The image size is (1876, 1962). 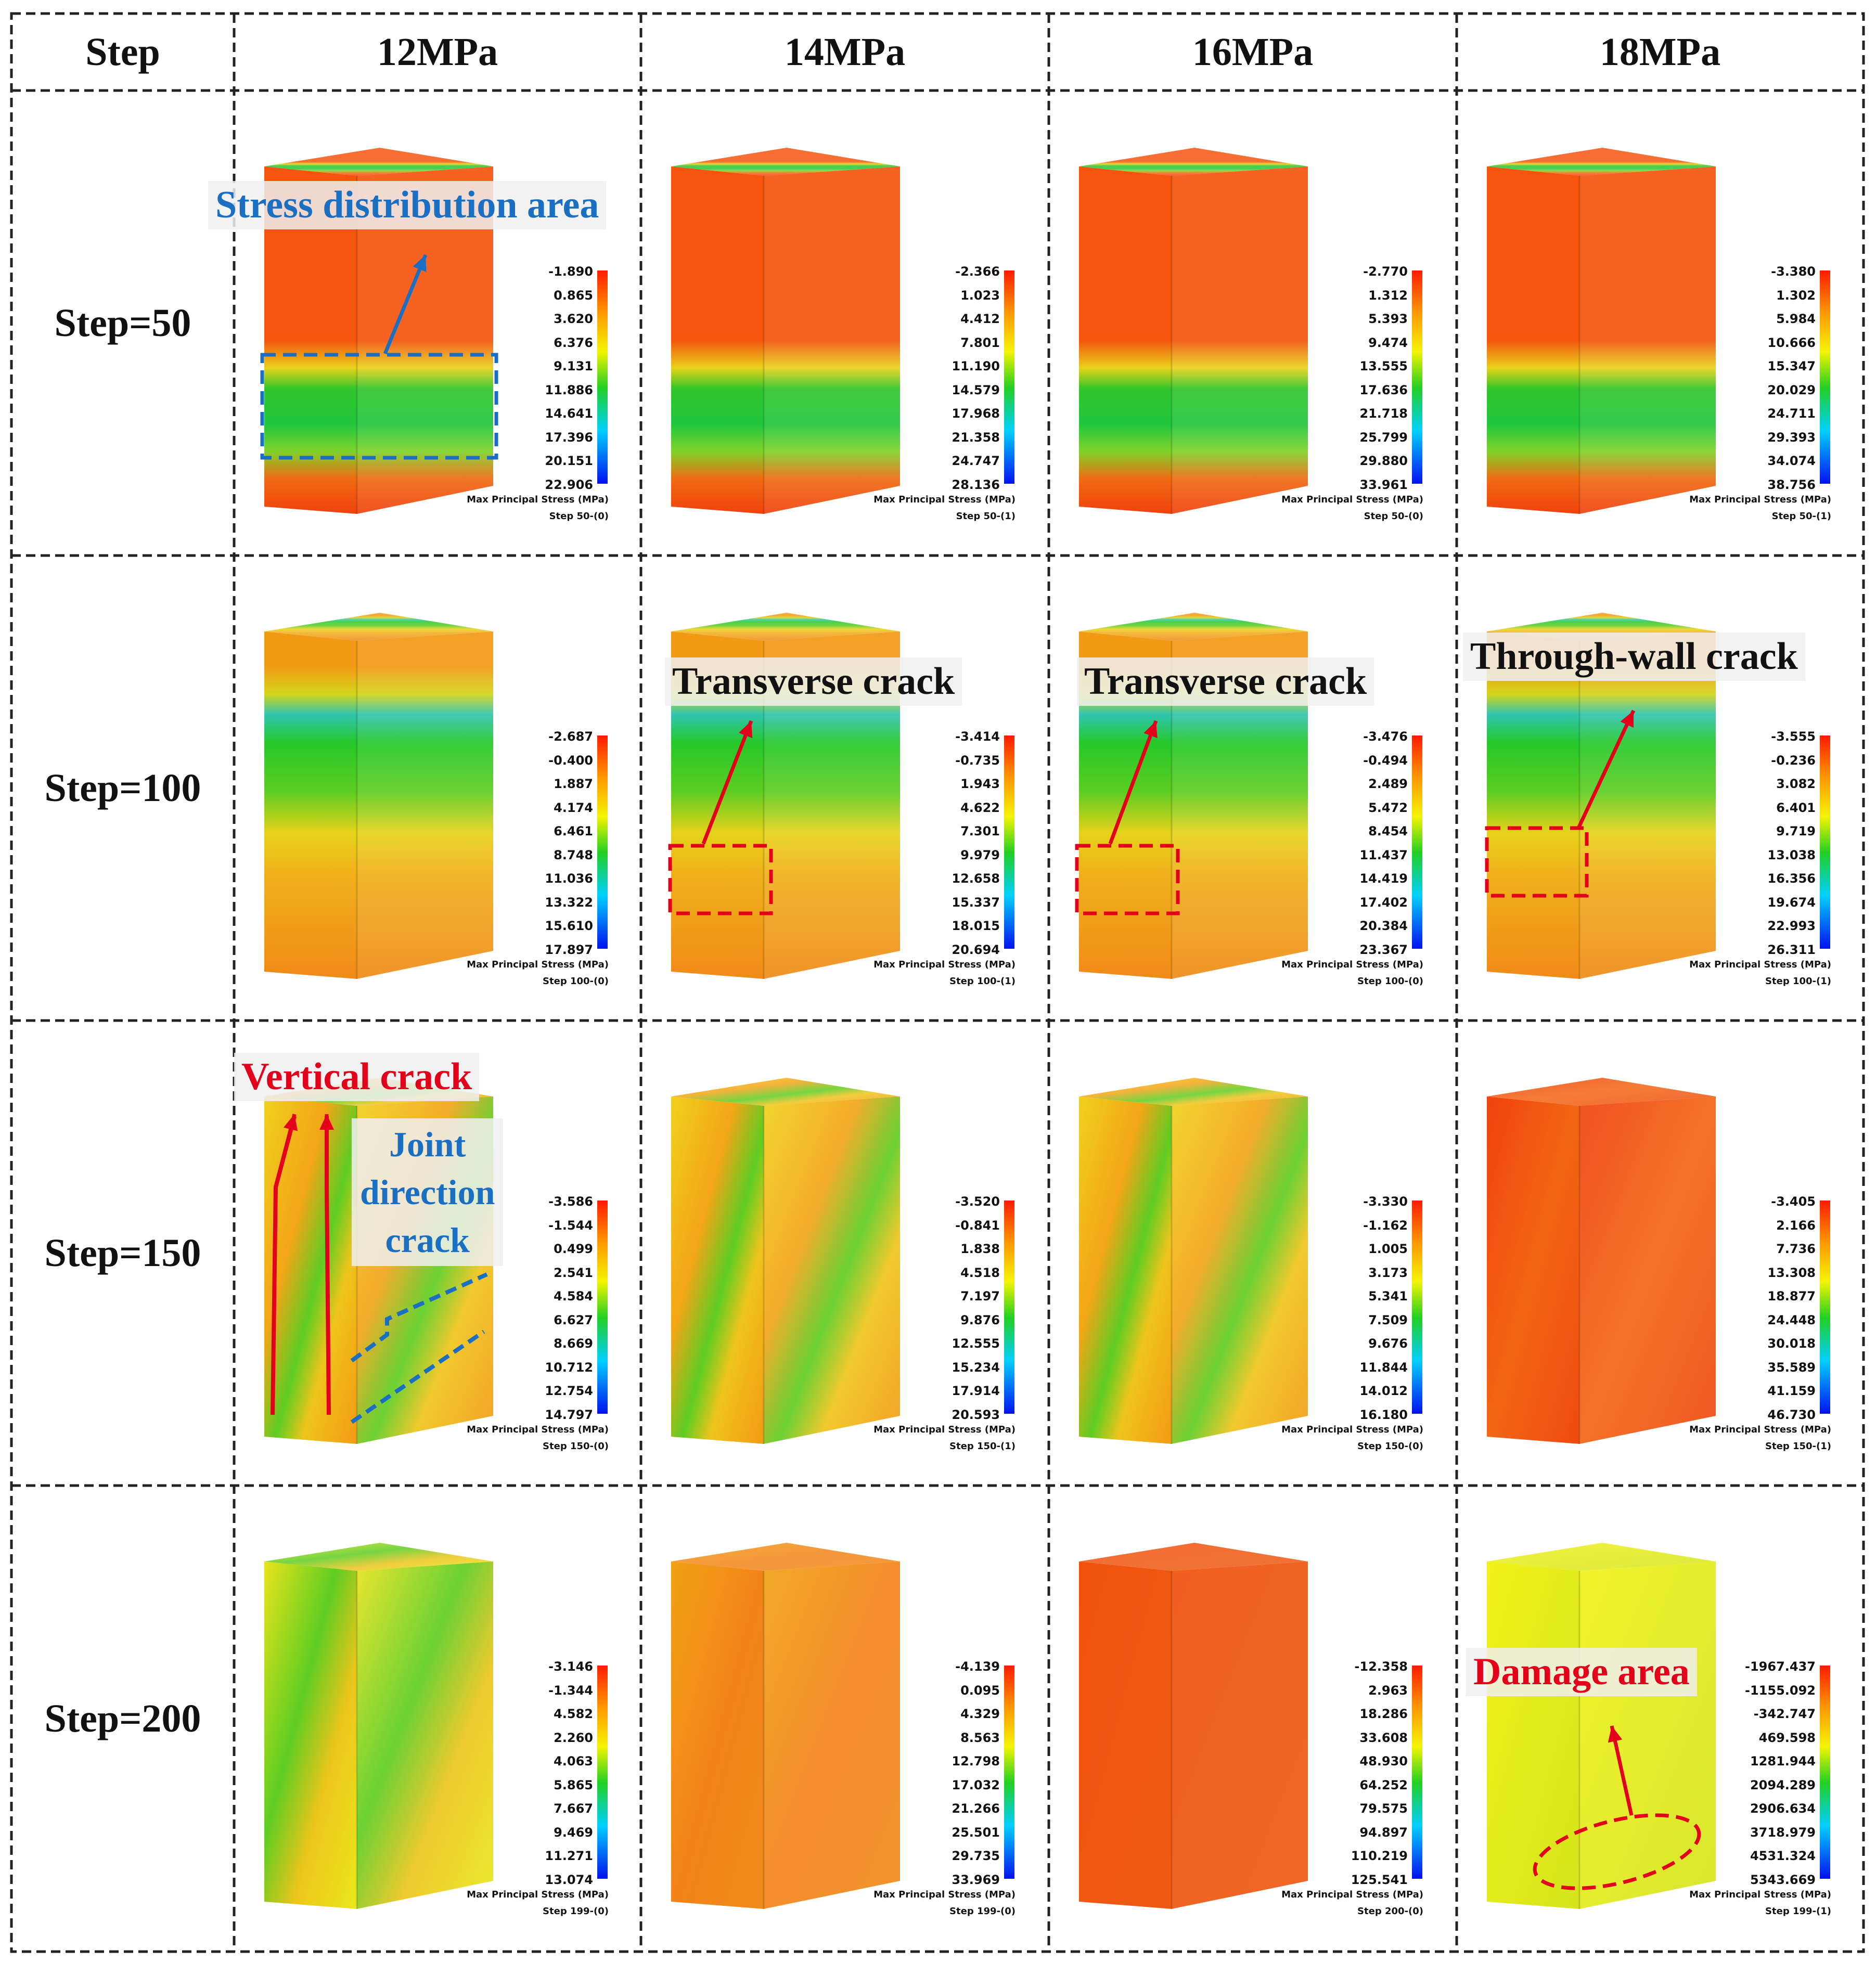 What do you see at coordinates (573, 784) in the screenshot?
I see `colorbar-tick-label: 1.887` at bounding box center [573, 784].